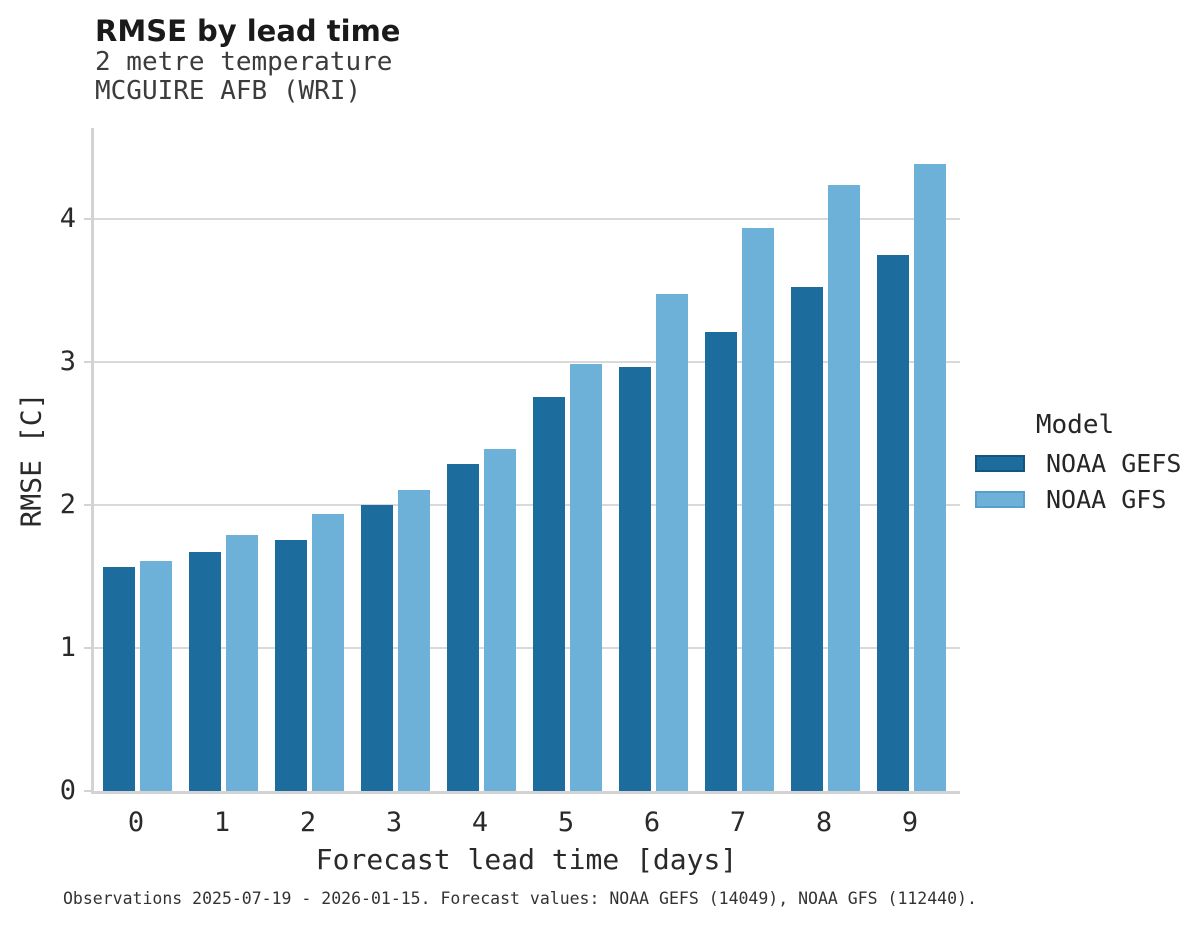 The image size is (1195, 928). Describe the element at coordinates (910, 822) in the screenshot. I see `x-tick-label-9: 9` at that location.